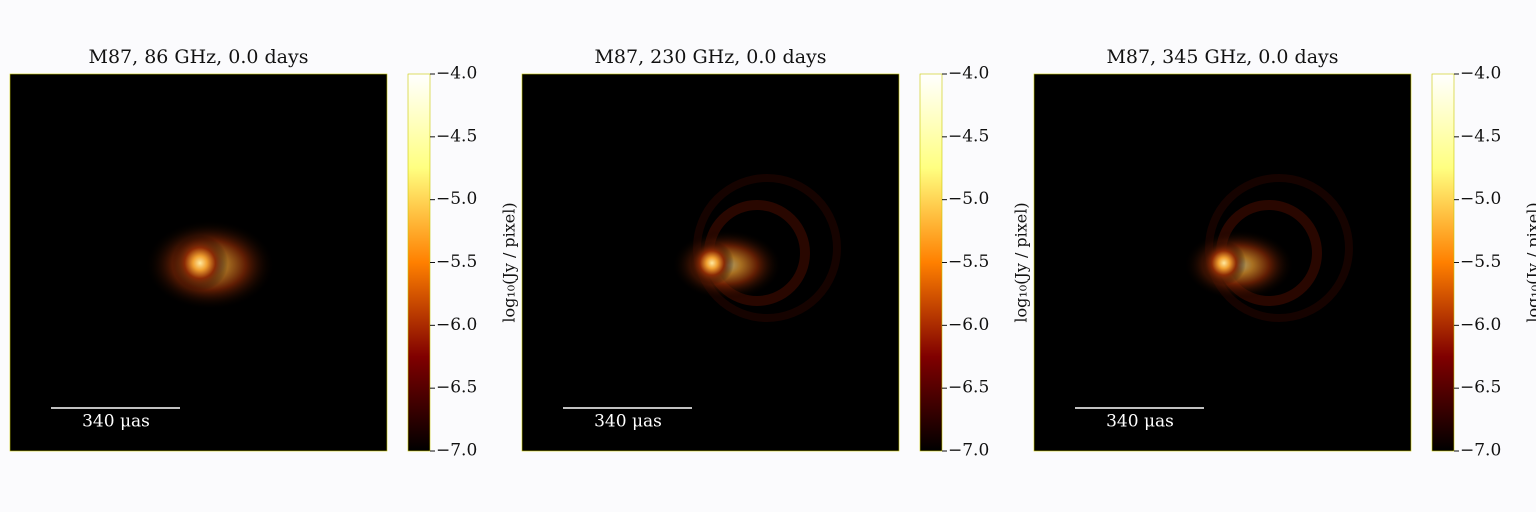  I want to click on panel-title: M87, 86 GHz, 0.0 days, so click(199, 57).